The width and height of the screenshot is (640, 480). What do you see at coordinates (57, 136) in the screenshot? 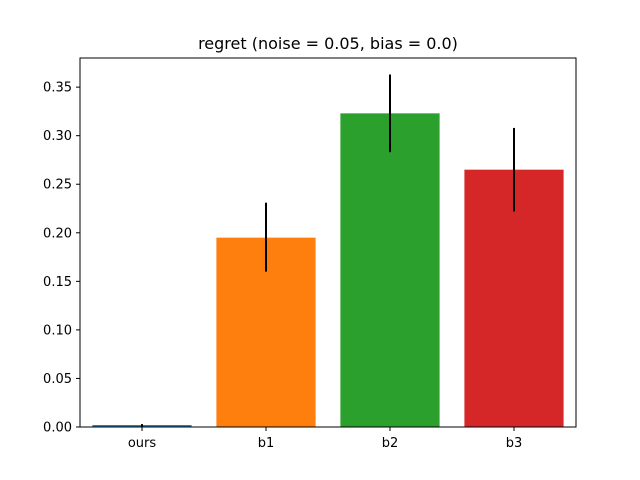
I see `y-tick-label: 0.30` at bounding box center [57, 136].